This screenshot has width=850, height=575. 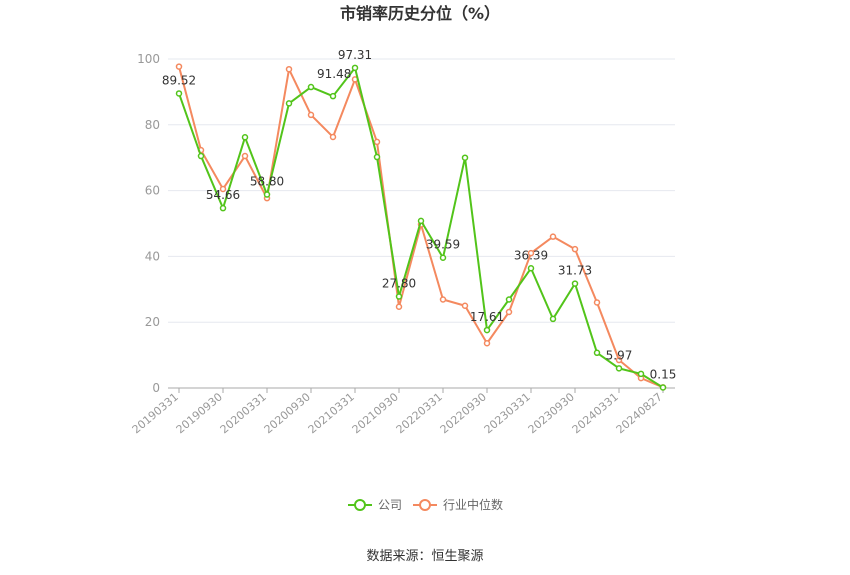 What do you see at coordinates (287, 413) in the screenshot?
I see `x-tick-label: 20200930` at bounding box center [287, 413].